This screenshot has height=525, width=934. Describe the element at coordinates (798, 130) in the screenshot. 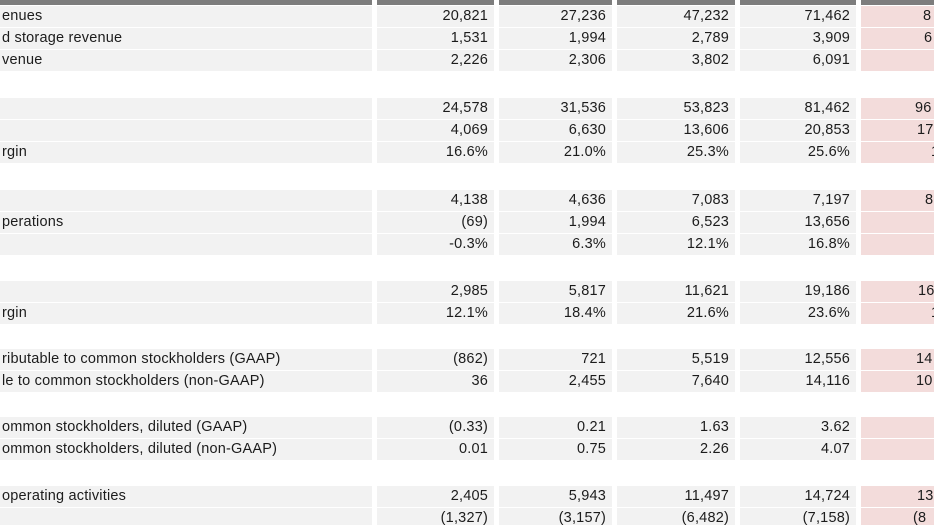

I see `value-cell: 20,853` at that location.